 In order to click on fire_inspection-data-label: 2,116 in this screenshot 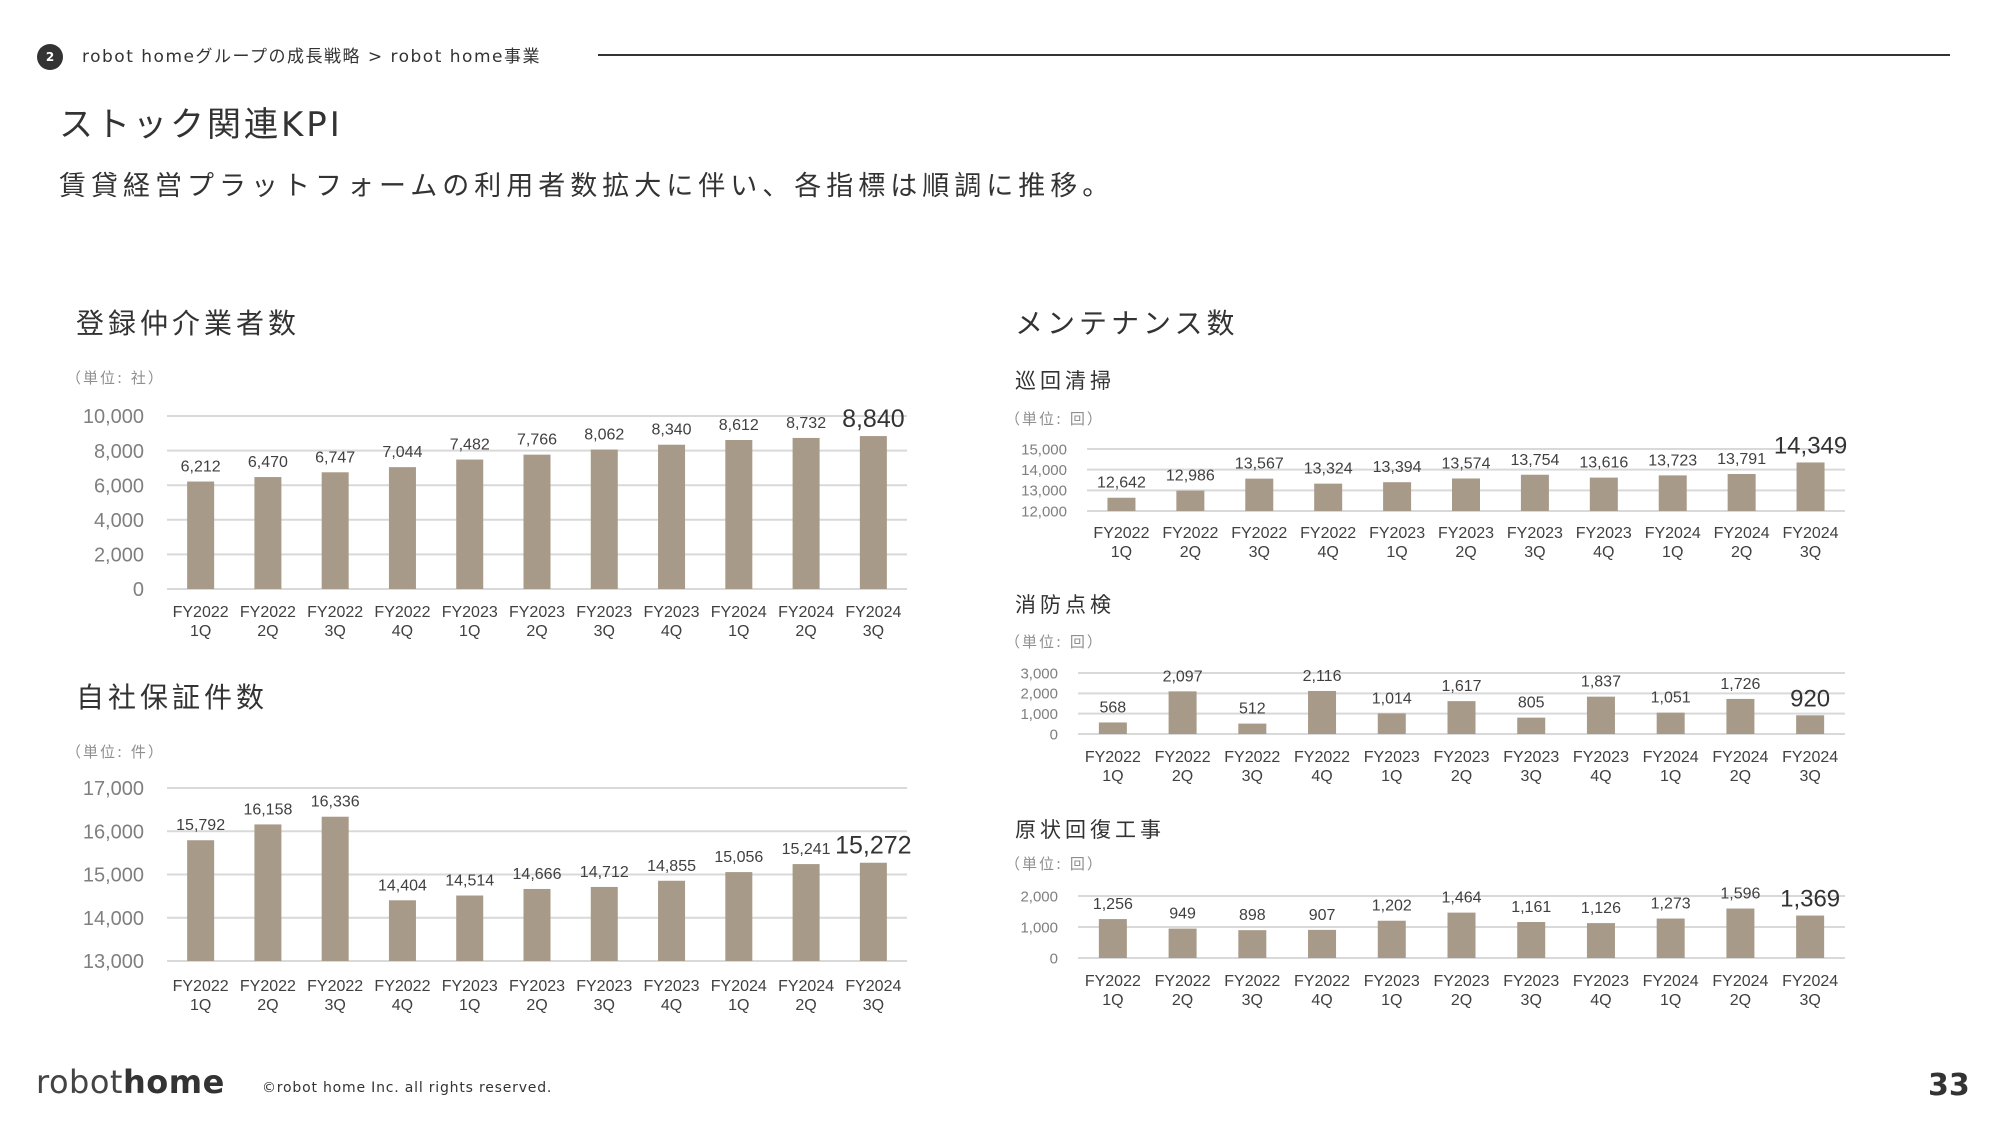, I will do `click(1322, 676)`.